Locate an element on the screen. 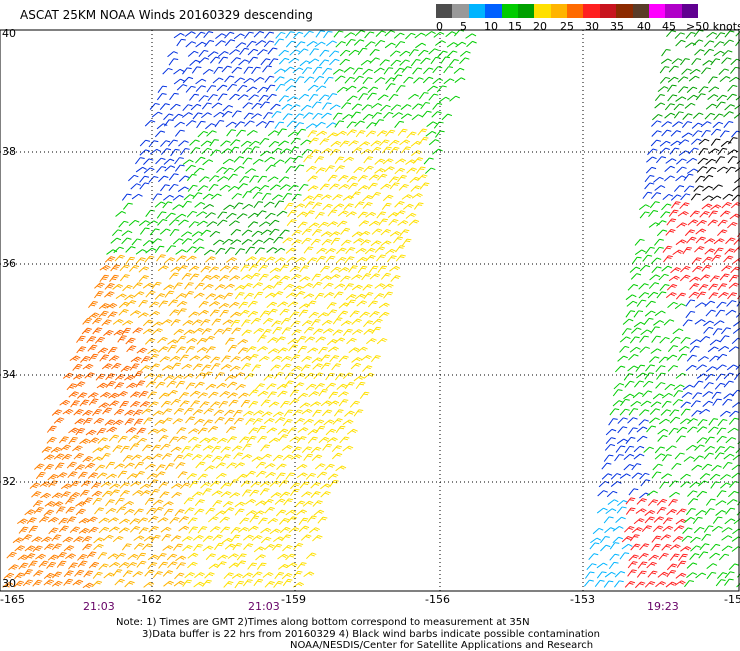 The width and height of the screenshot is (740, 651). latitude-label: 30 is located at coordinates (9, 583).